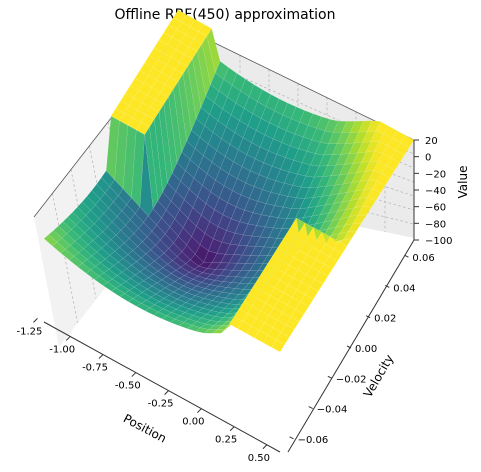 The image size is (481, 472). What do you see at coordinates (435, 174) in the screenshot?
I see `z-tick-label: −20` at bounding box center [435, 174].